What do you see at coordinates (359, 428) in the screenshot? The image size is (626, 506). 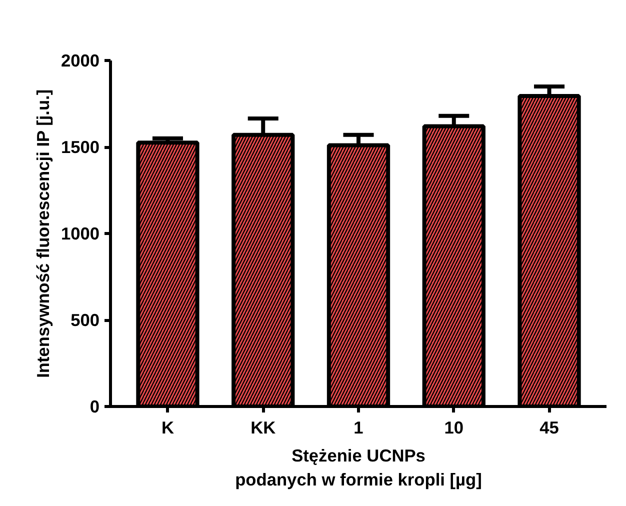 I see `x-tick-label: 1` at bounding box center [359, 428].